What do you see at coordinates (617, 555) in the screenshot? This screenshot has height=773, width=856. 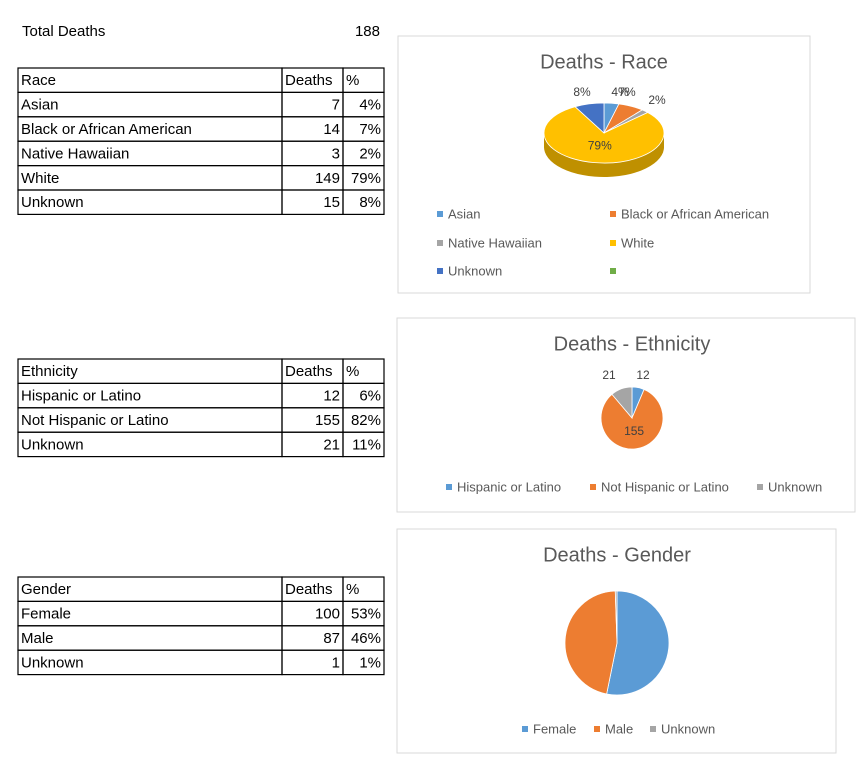 I see `chart-title: Deaths - Gender` at bounding box center [617, 555].